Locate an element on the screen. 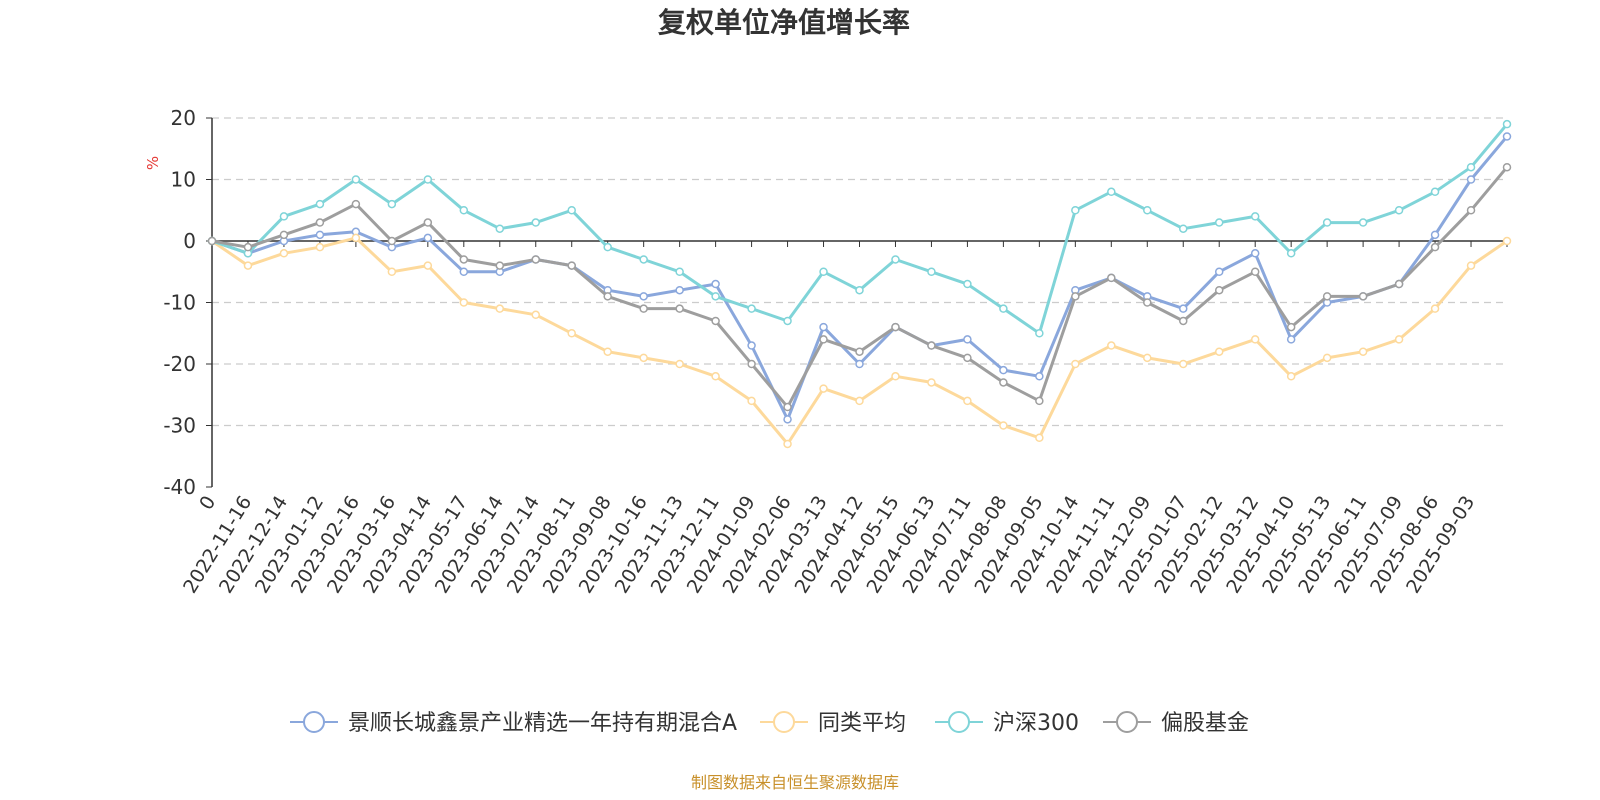 Image resolution: width=1600 pixels, height=800 pixels. legend-item: 沪深300 is located at coordinates (1007, 723).